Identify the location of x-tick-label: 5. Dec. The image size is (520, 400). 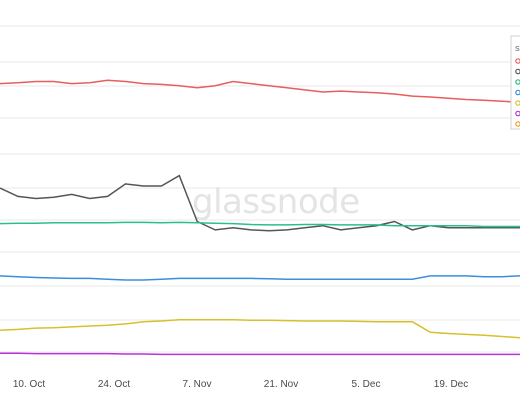
(366, 384).